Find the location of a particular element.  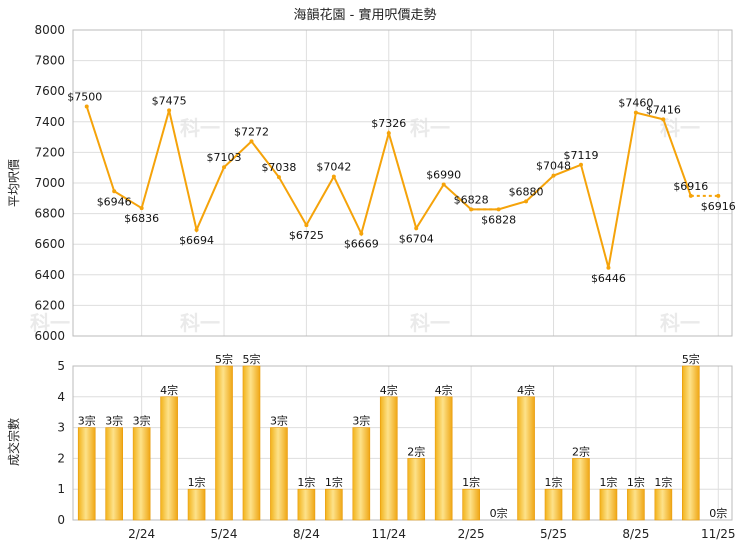

price-axis-label: 平均呎價 is located at coordinates (14, 183).